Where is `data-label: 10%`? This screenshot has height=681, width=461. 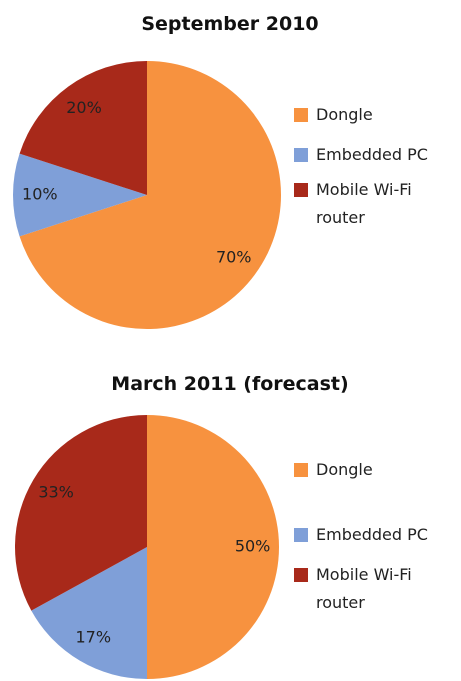
data-label: 10% is located at coordinates (40, 194).